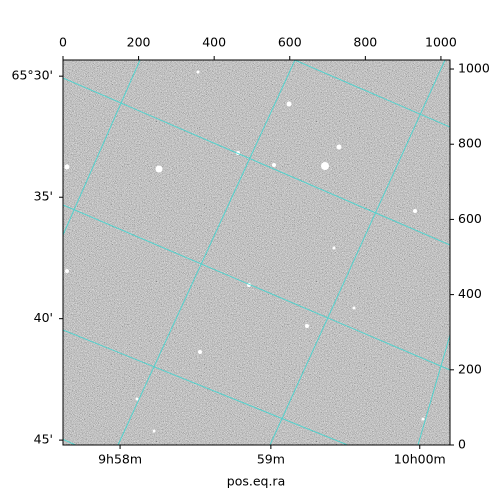  I want to click on dec-tick-label: 40', so click(43, 317).